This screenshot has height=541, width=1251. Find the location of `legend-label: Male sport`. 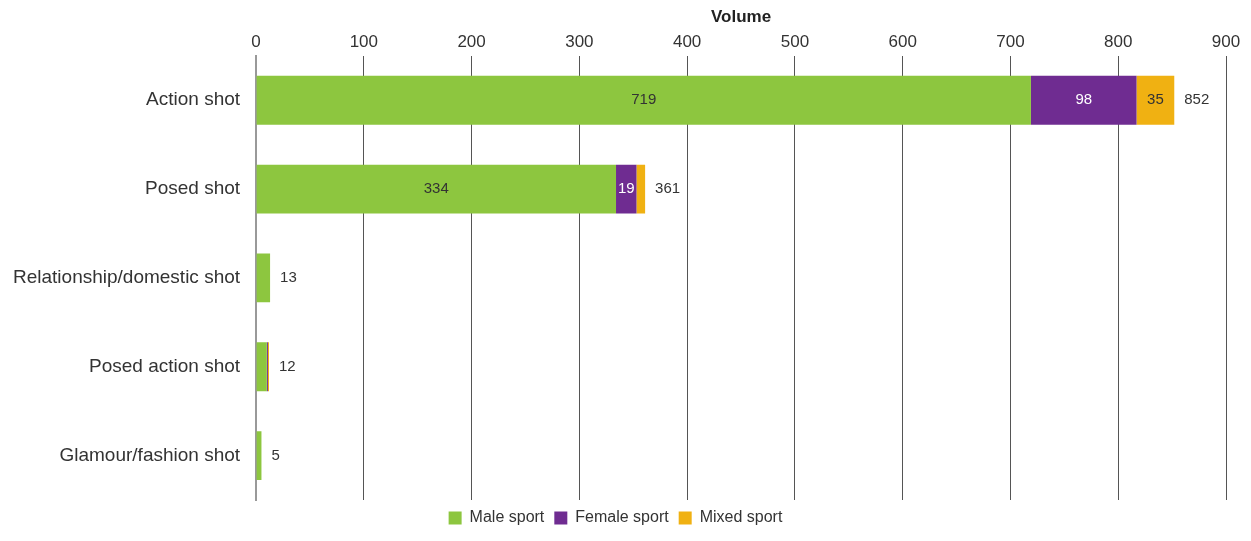

legend-label: Male sport is located at coordinates (507, 517).